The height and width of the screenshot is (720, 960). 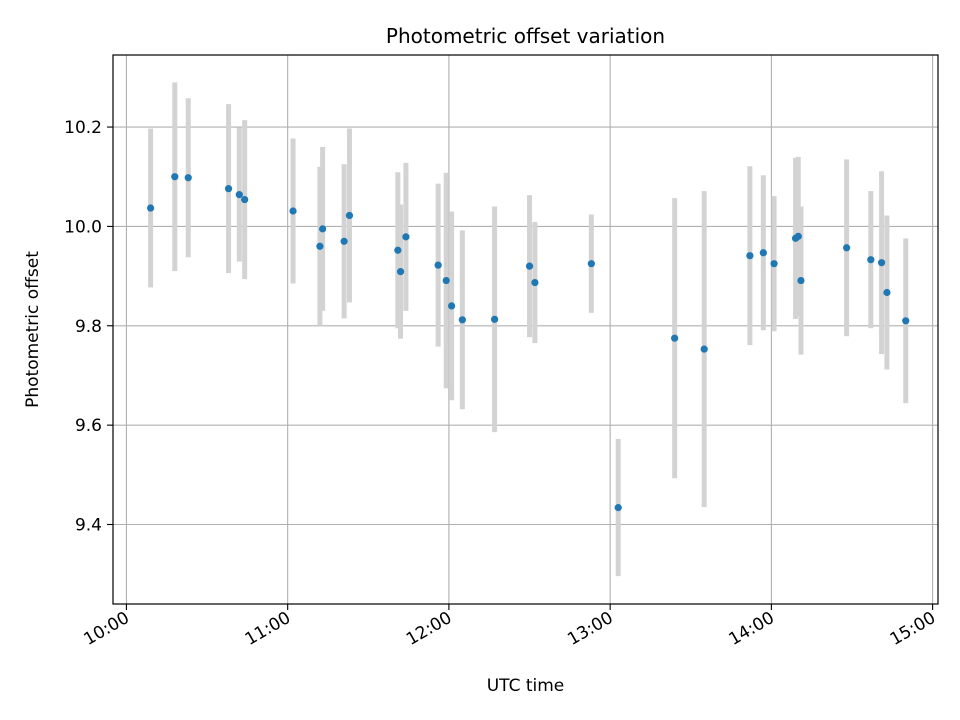 What do you see at coordinates (268, 629) in the screenshot?
I see `x-tick-label: 11:00` at bounding box center [268, 629].